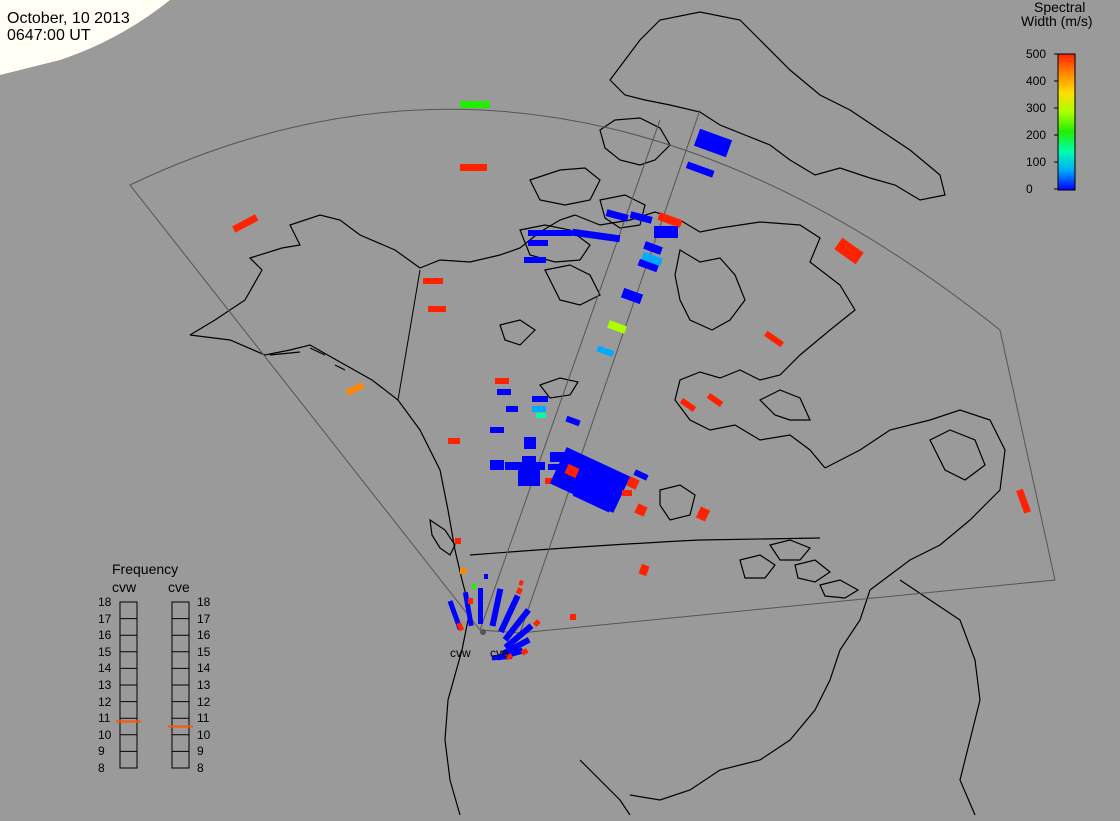 The image size is (1120, 821). What do you see at coordinates (154, 685) in the screenshot?
I see `frequency-scale` at bounding box center [154, 685].